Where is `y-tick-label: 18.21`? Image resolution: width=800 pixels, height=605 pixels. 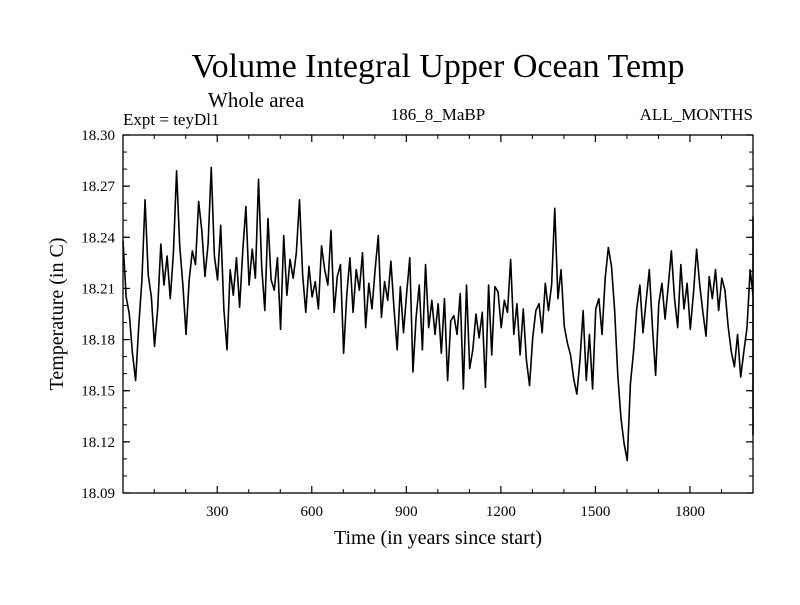 y-tick-label: 18.21 is located at coordinates (98, 289).